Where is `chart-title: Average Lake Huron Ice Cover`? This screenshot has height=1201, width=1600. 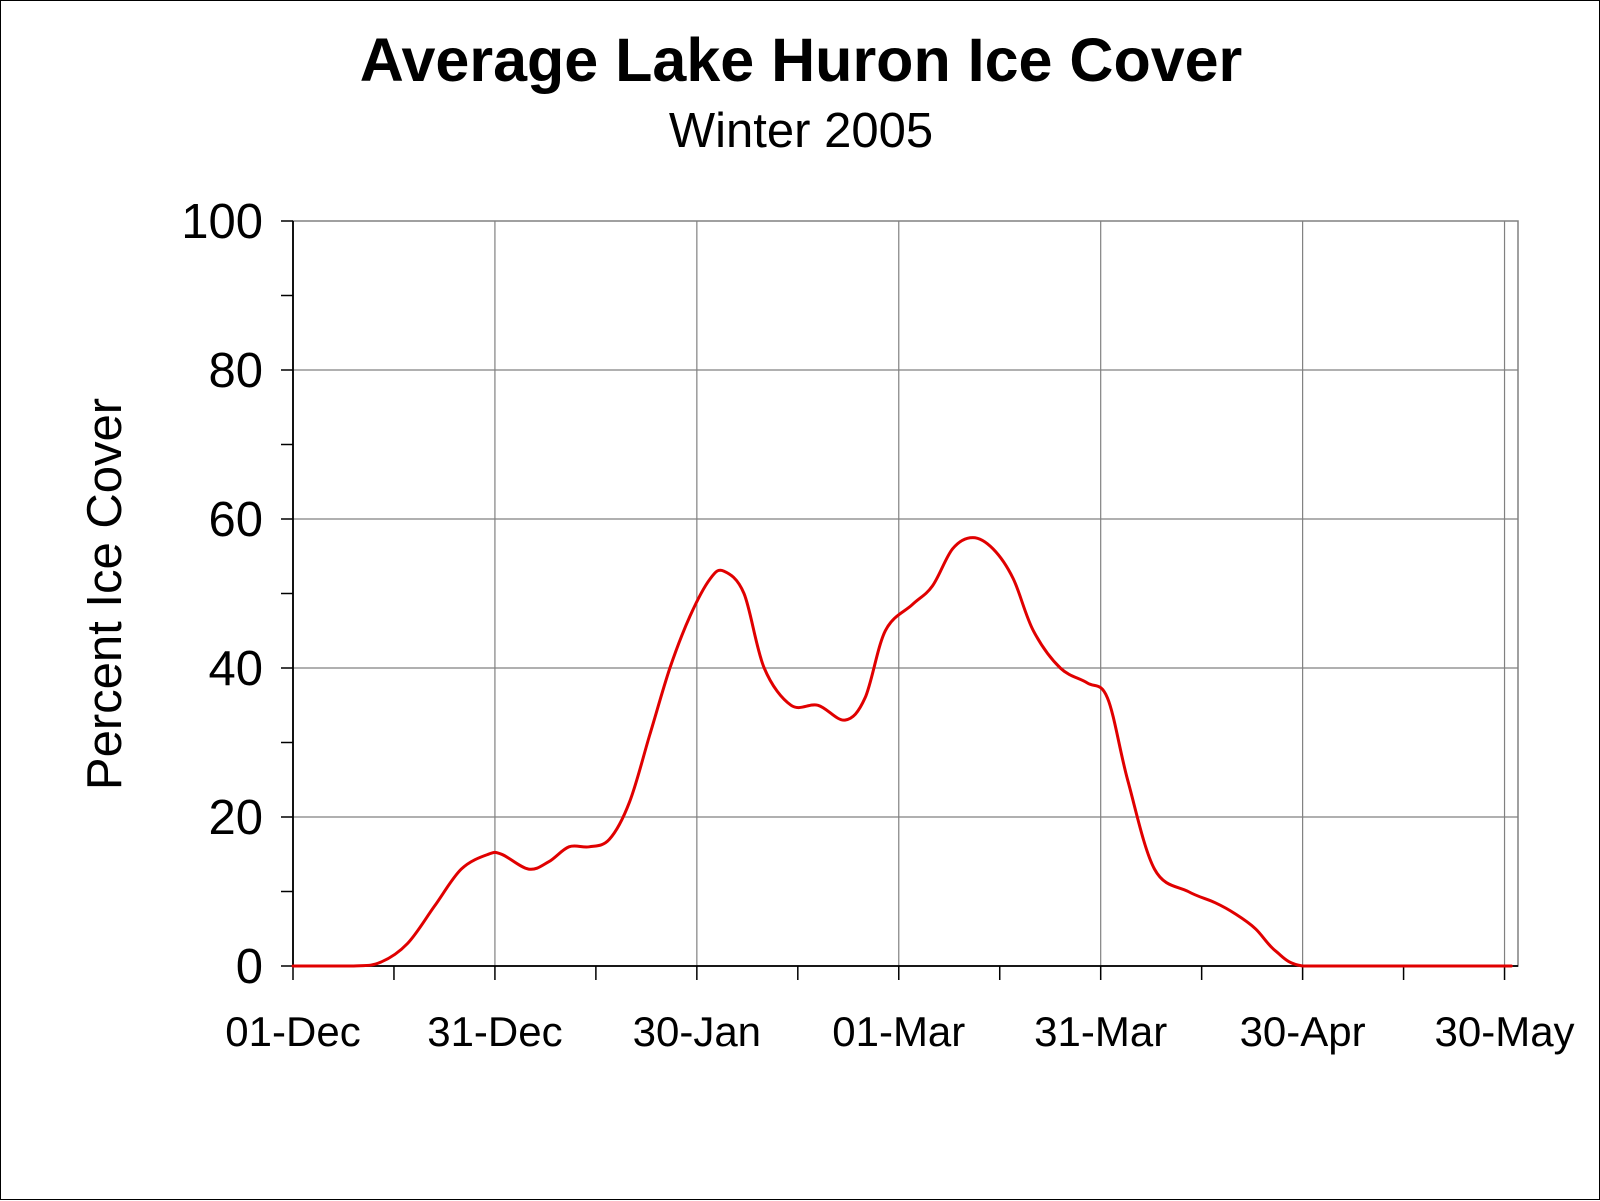
chart-title: Average Lake Huron Ice Cover is located at coordinates (801, 60).